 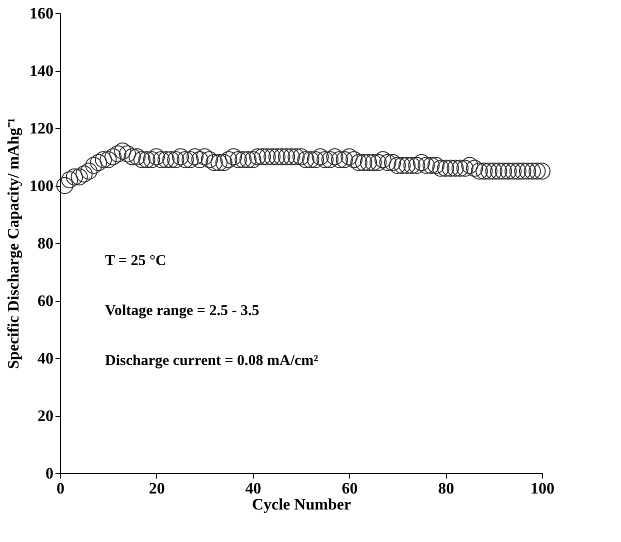 I want to click on annotation: Discharge current = 0.08 mA/cm², so click(x=212, y=361).